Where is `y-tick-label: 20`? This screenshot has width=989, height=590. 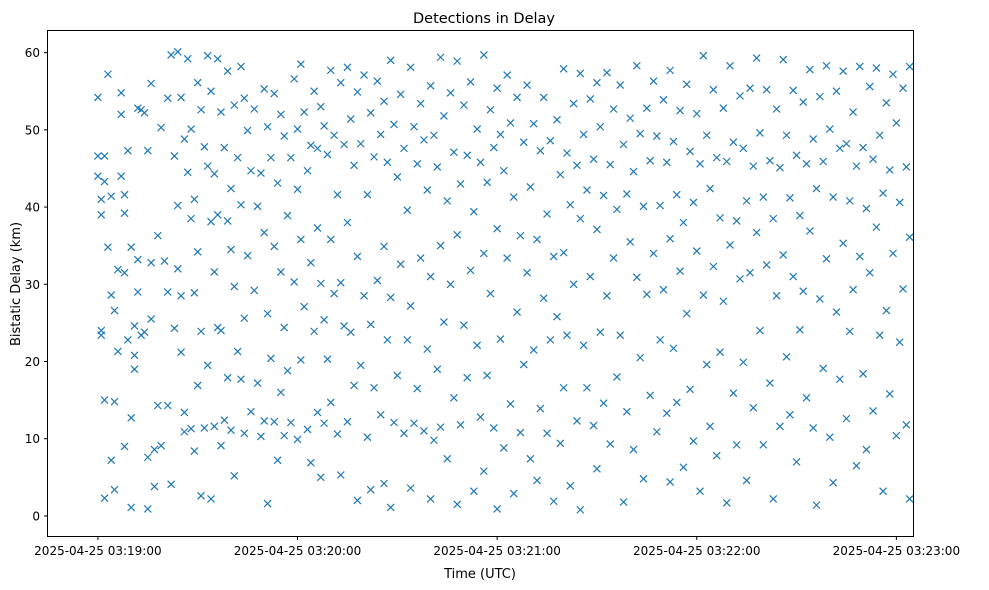
y-tick-label: 20 is located at coordinates (32, 362).